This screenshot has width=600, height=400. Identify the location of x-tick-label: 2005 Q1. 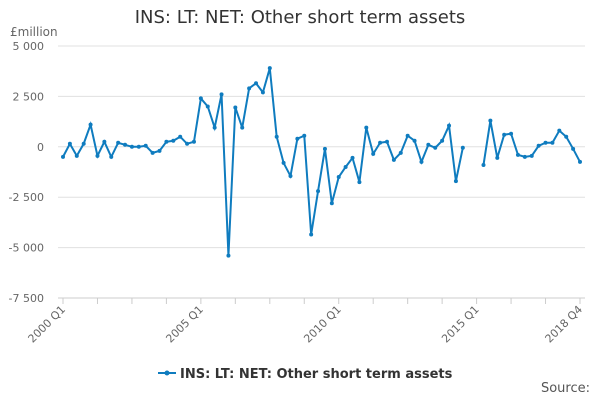
(184, 324).